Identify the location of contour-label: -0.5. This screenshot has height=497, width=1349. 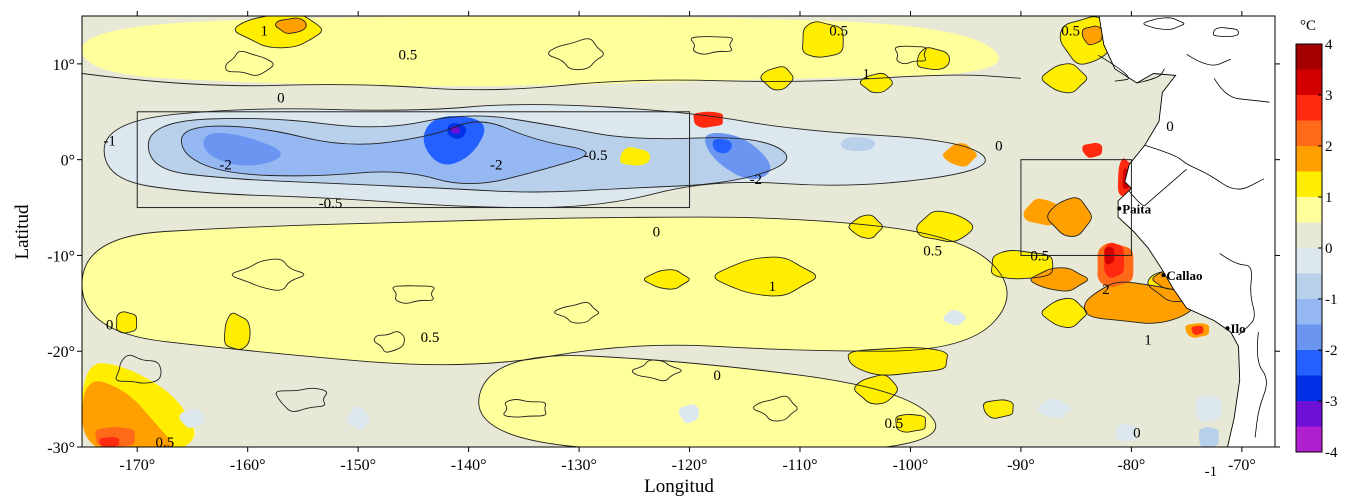
(596, 156).